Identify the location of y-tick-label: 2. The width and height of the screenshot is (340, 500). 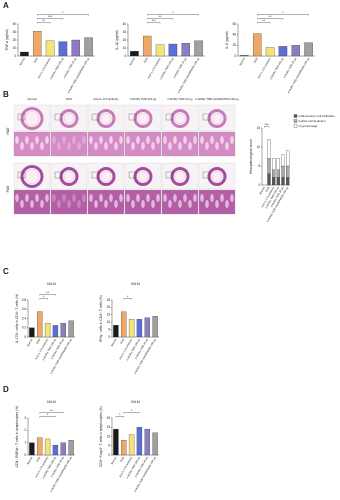
(25, 430).